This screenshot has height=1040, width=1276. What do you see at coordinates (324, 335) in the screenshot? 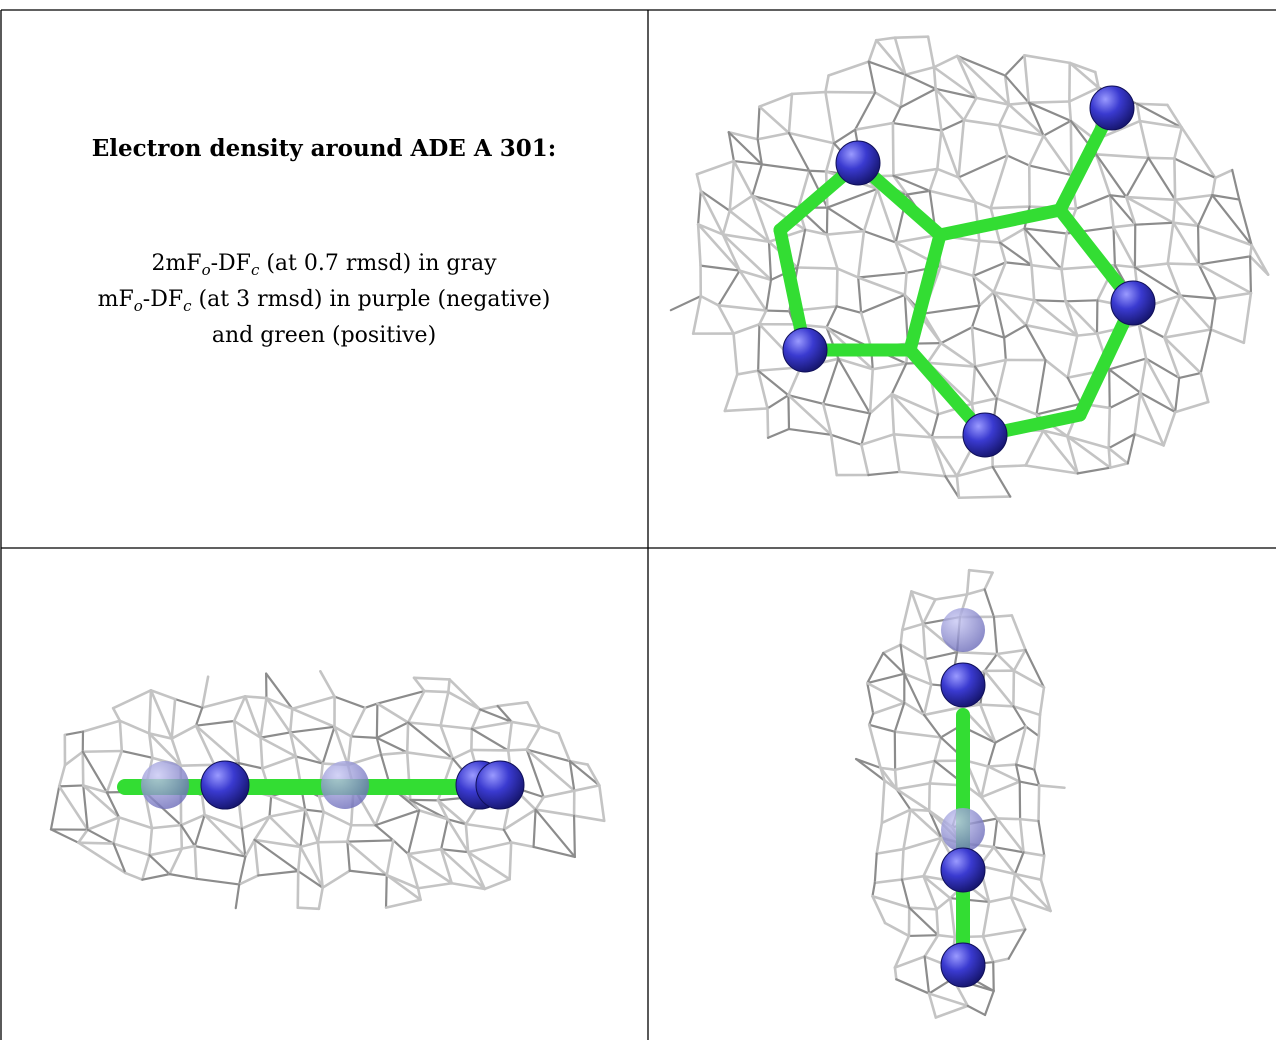
I see `text-run: and green (positive)` at bounding box center [324, 335].